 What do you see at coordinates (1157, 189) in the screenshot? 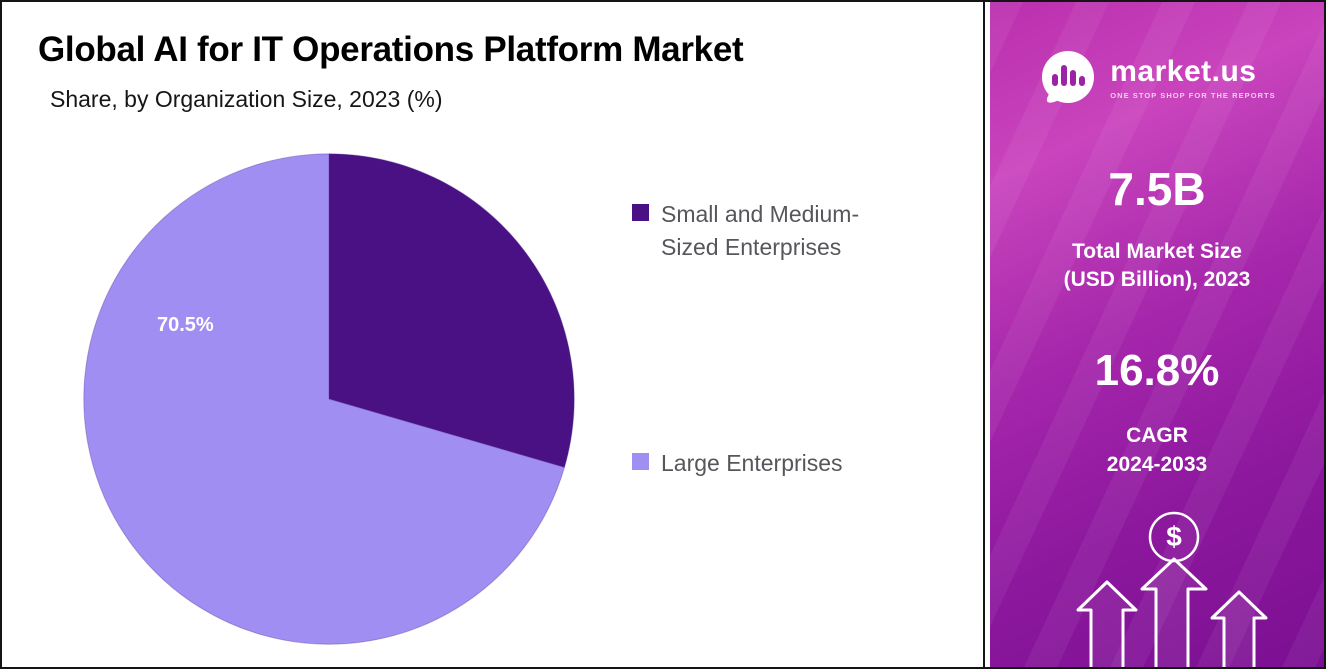
I see `stat-market-size-value: 7.5B` at bounding box center [1157, 189].